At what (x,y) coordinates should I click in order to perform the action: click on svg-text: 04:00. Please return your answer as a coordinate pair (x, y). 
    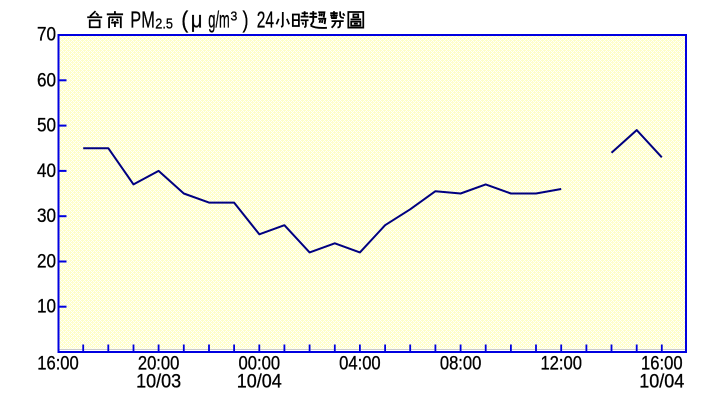
    Looking at the image, I should click on (360, 364).